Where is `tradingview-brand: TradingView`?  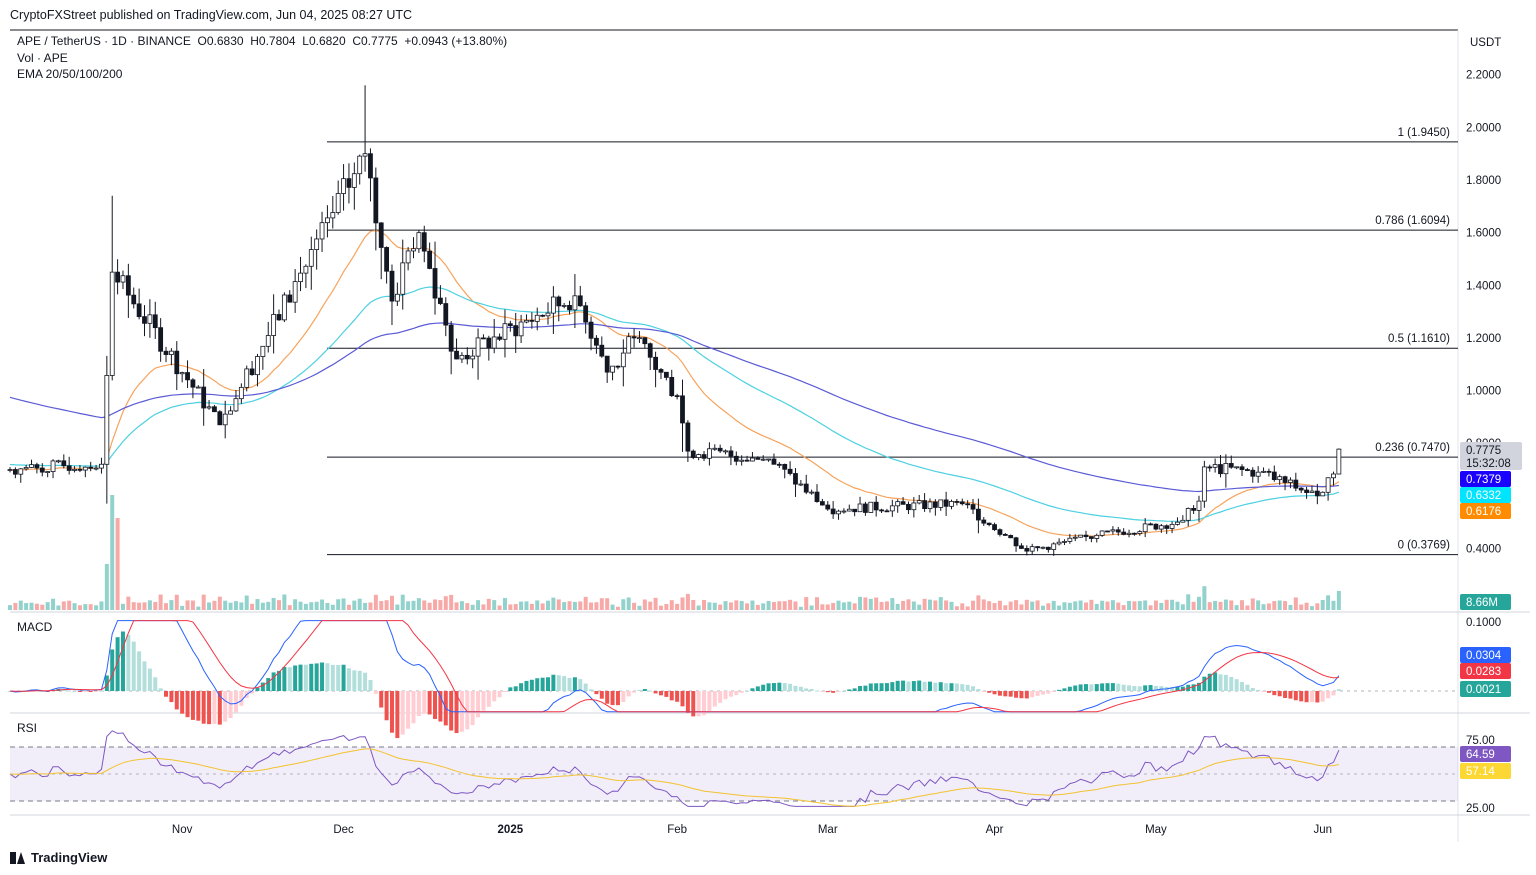 tradingview-brand: TradingView is located at coordinates (58, 857).